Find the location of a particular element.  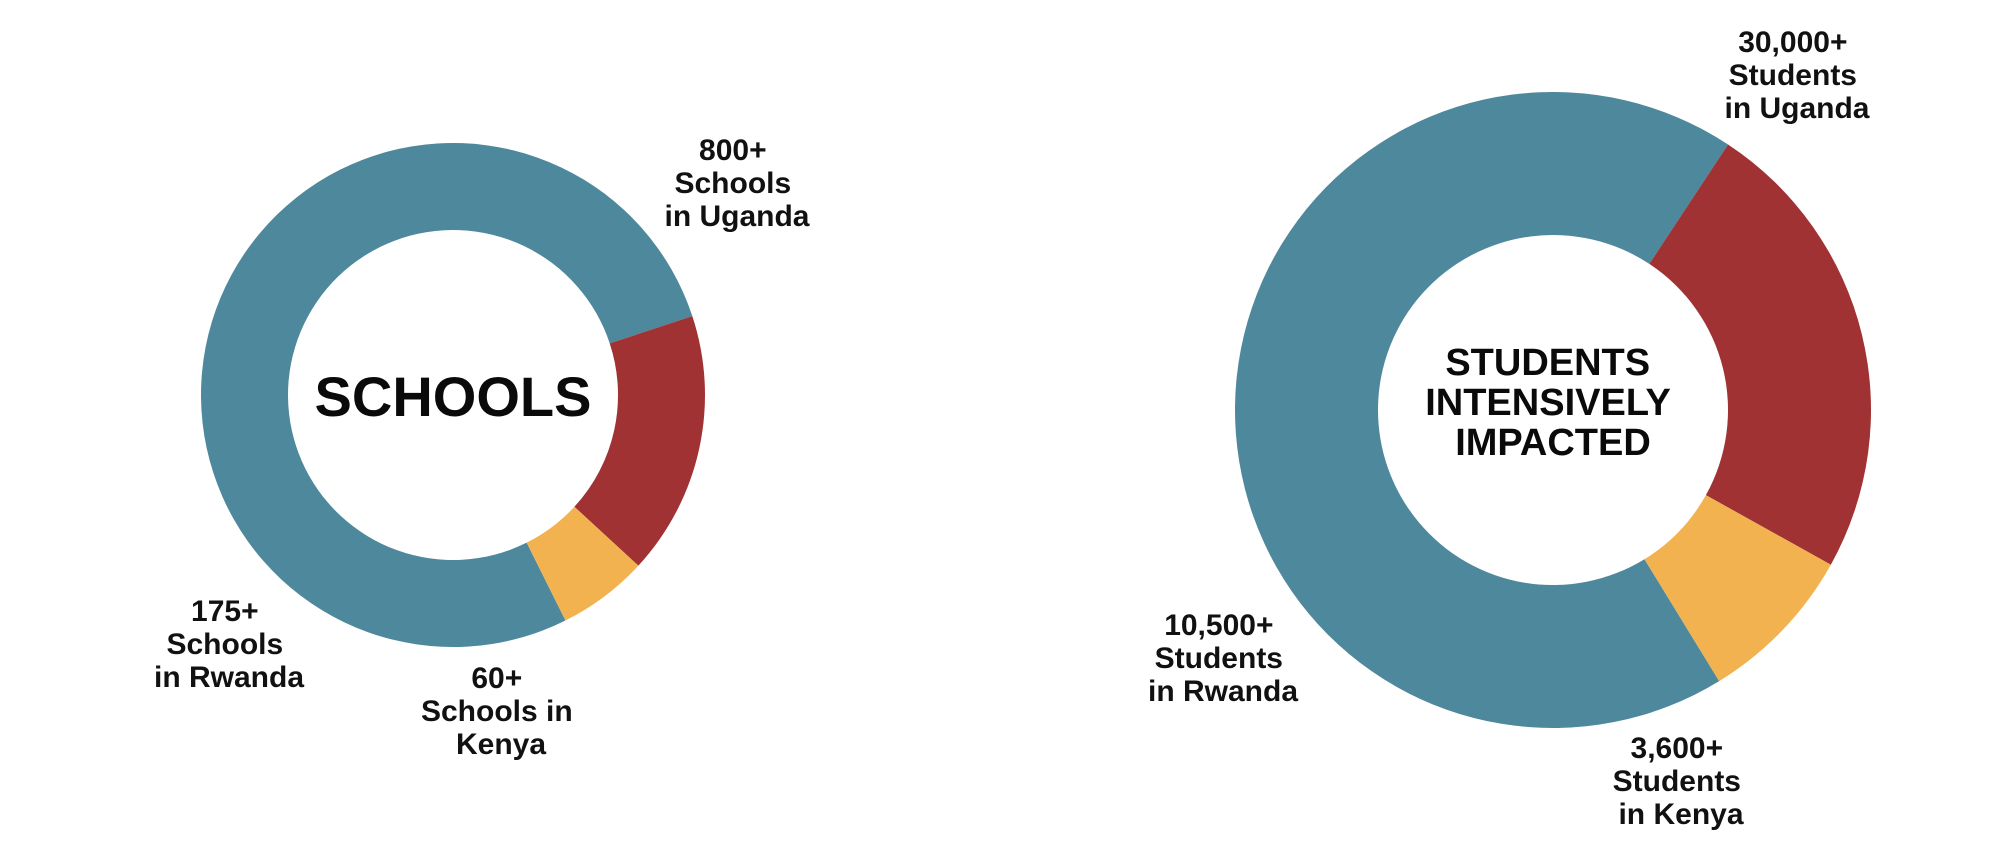

label-students-kenya-value: 3,600+ is located at coordinates (1677, 748).